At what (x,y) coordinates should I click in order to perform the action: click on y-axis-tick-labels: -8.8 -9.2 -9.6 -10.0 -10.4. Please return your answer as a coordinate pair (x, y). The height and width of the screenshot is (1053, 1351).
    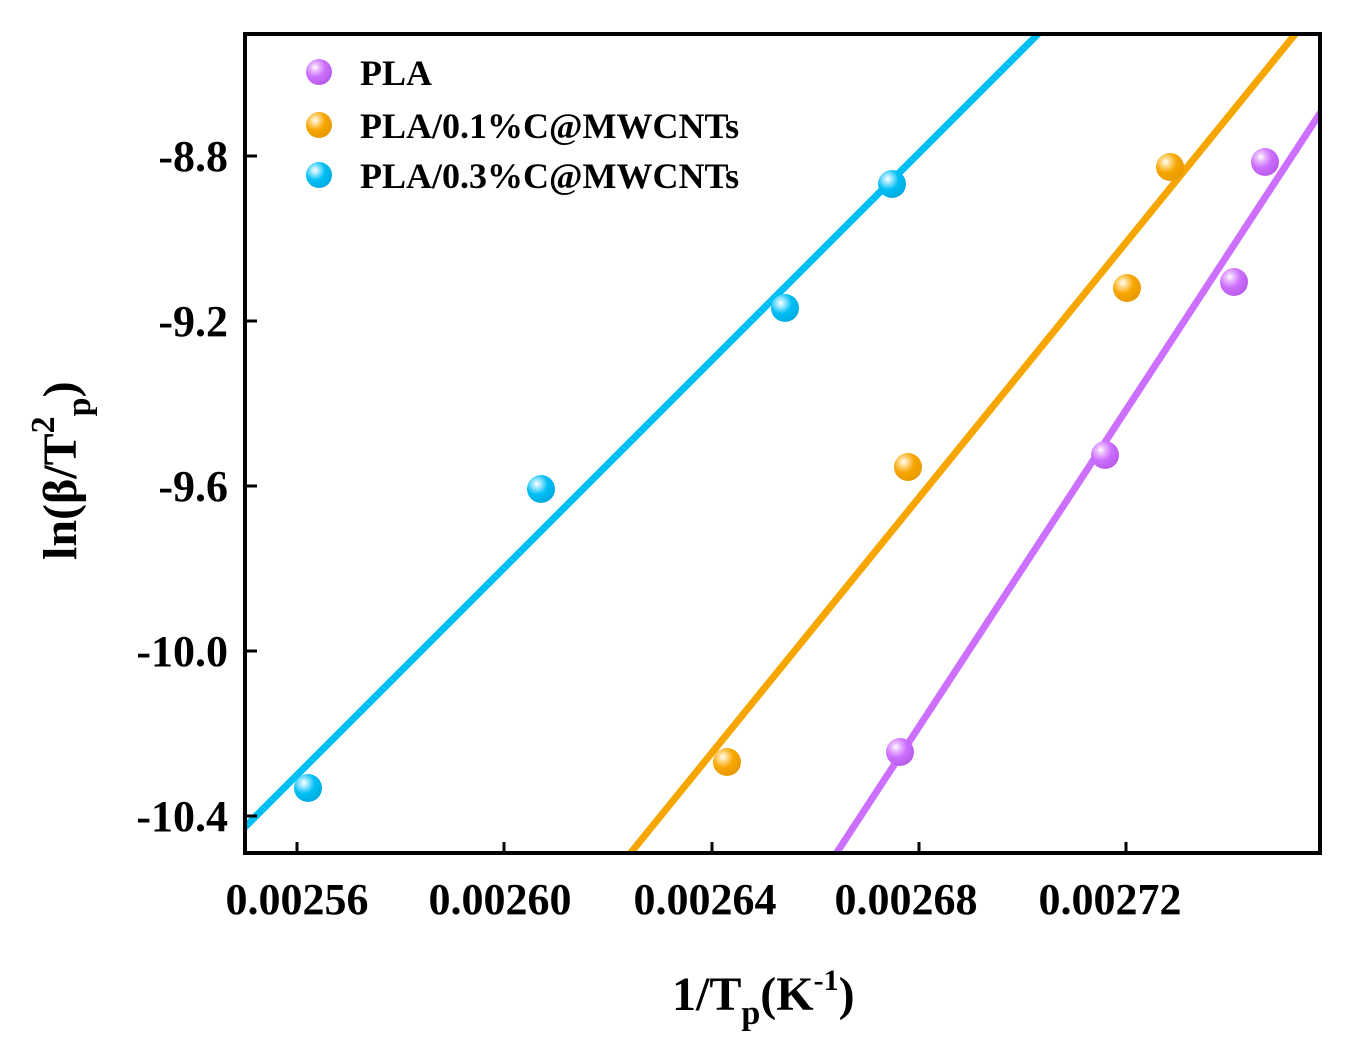
    Looking at the image, I should click on (182, 486).